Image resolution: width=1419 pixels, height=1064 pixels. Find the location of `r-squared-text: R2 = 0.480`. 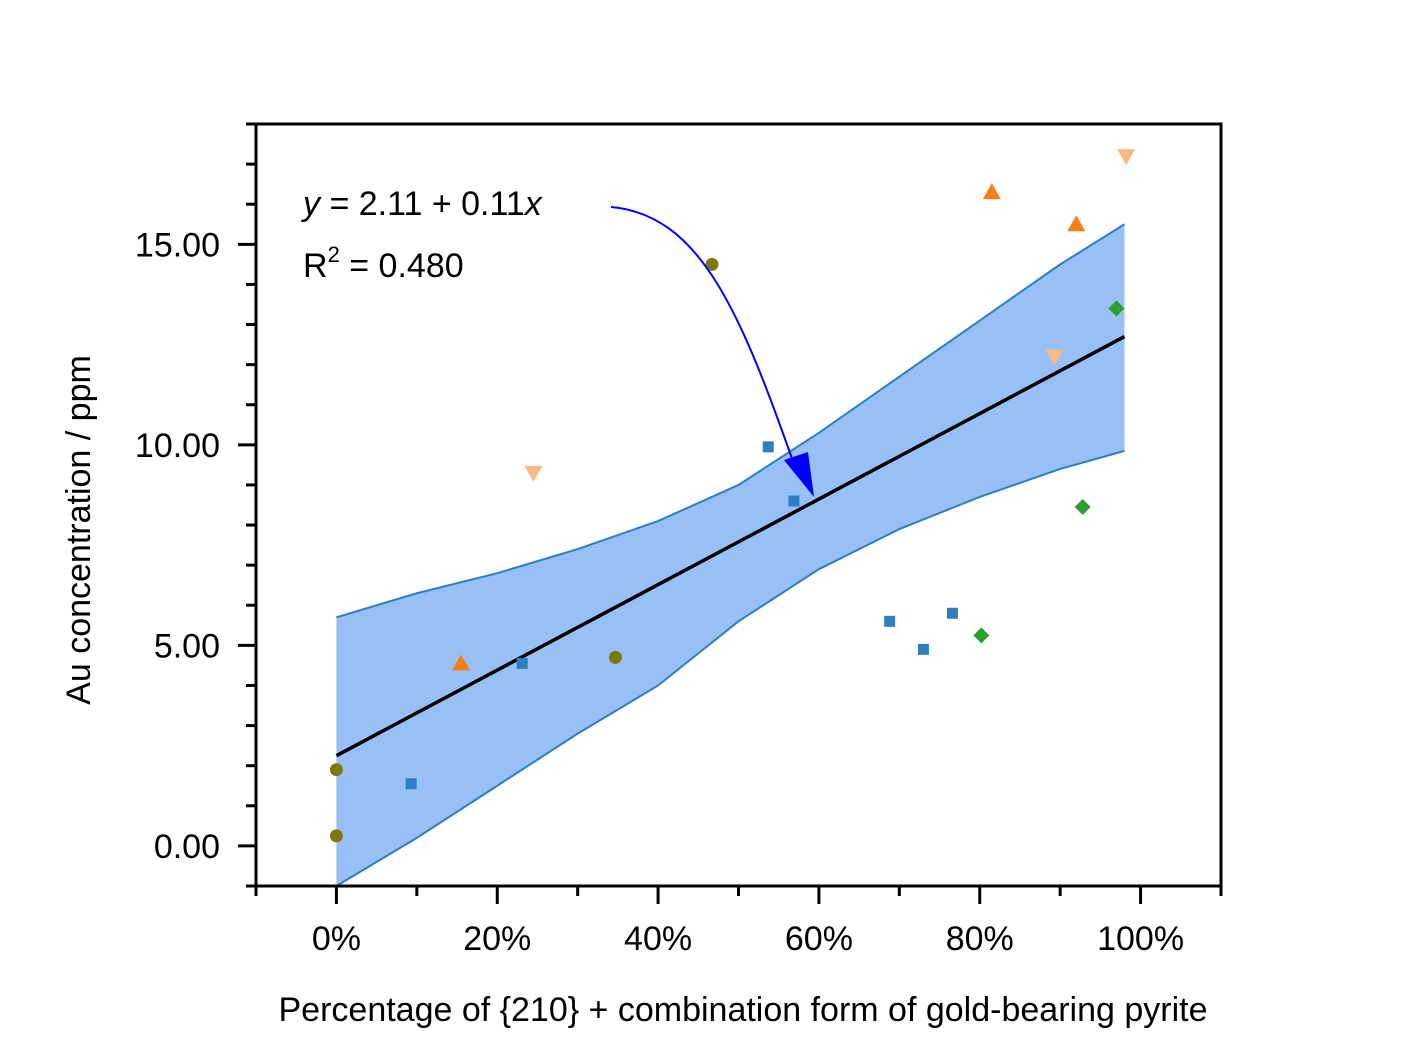

r-squared-text: R2 = 0.480 is located at coordinates (383, 263).